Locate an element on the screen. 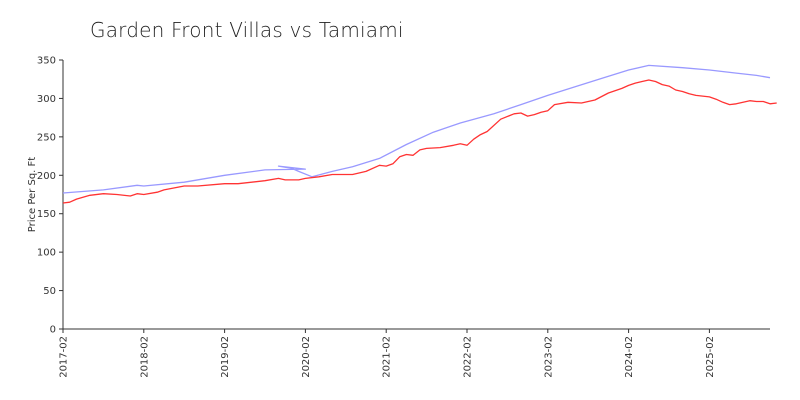  x-tick-label: 2019-02 is located at coordinates (225, 357).